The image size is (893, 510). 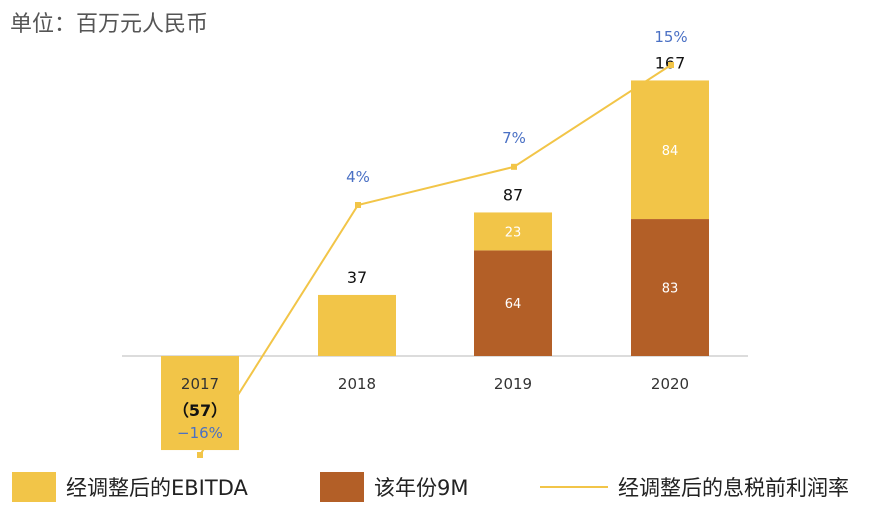 What do you see at coordinates (358, 177) in the screenshot?
I see `margin-label-2018: 4%` at bounding box center [358, 177].